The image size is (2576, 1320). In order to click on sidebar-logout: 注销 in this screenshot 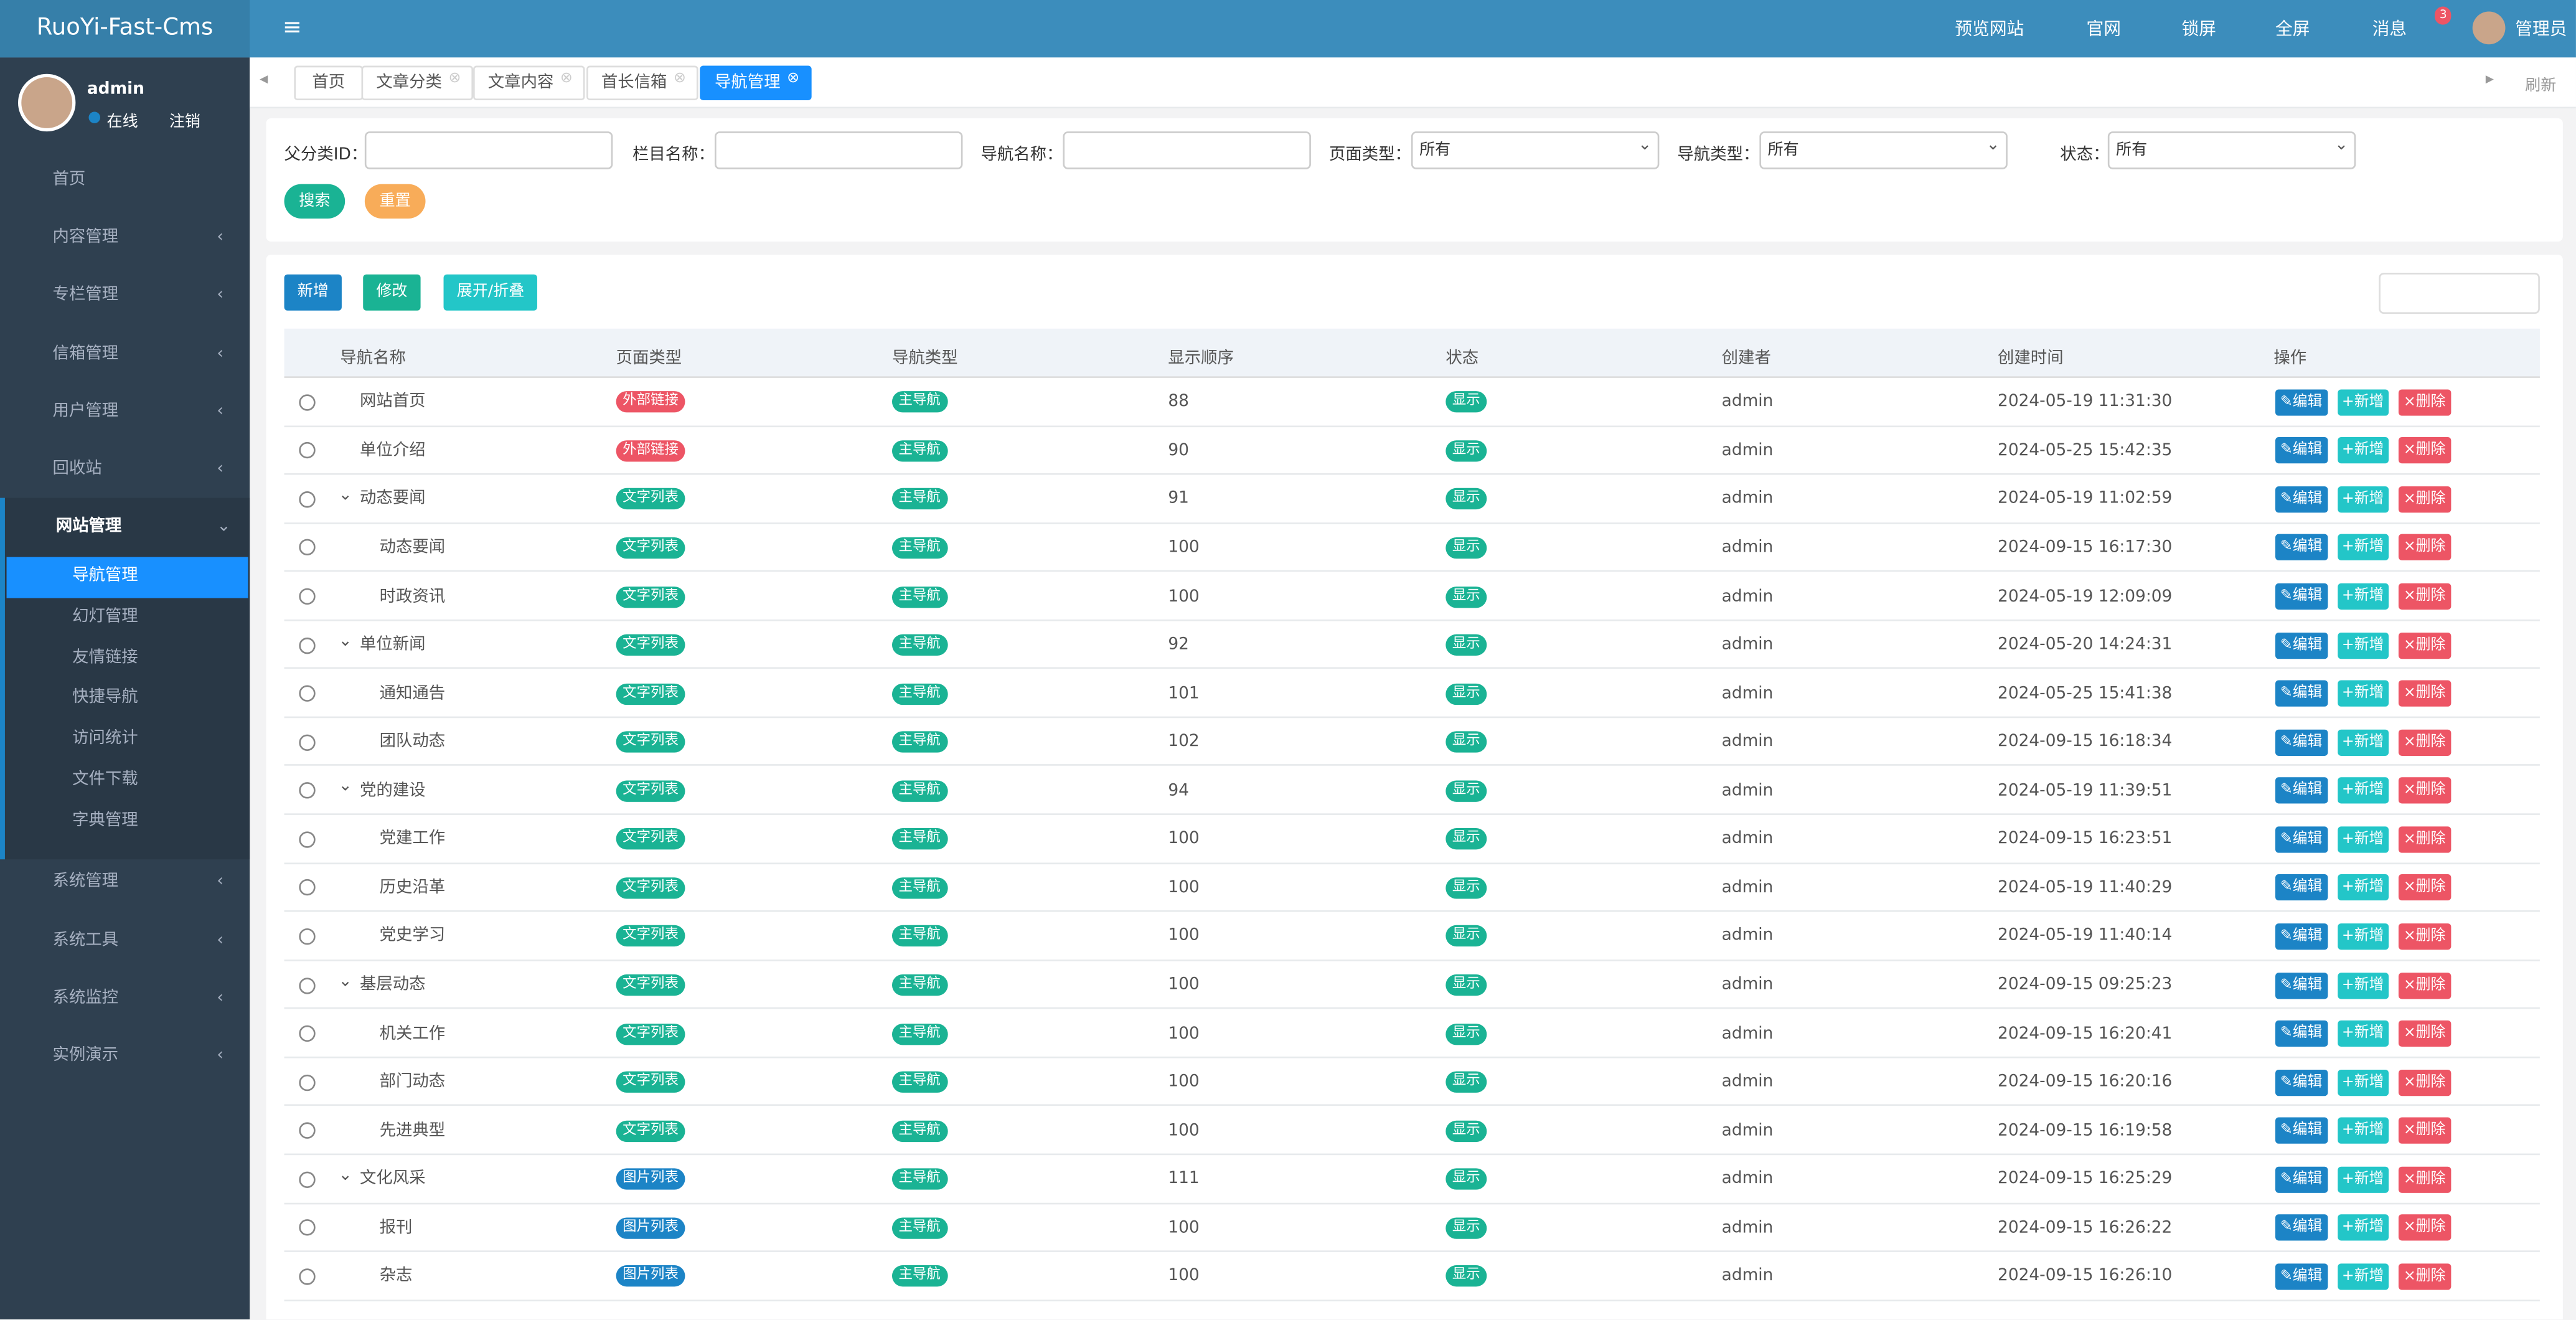, I will do `click(184, 122)`.